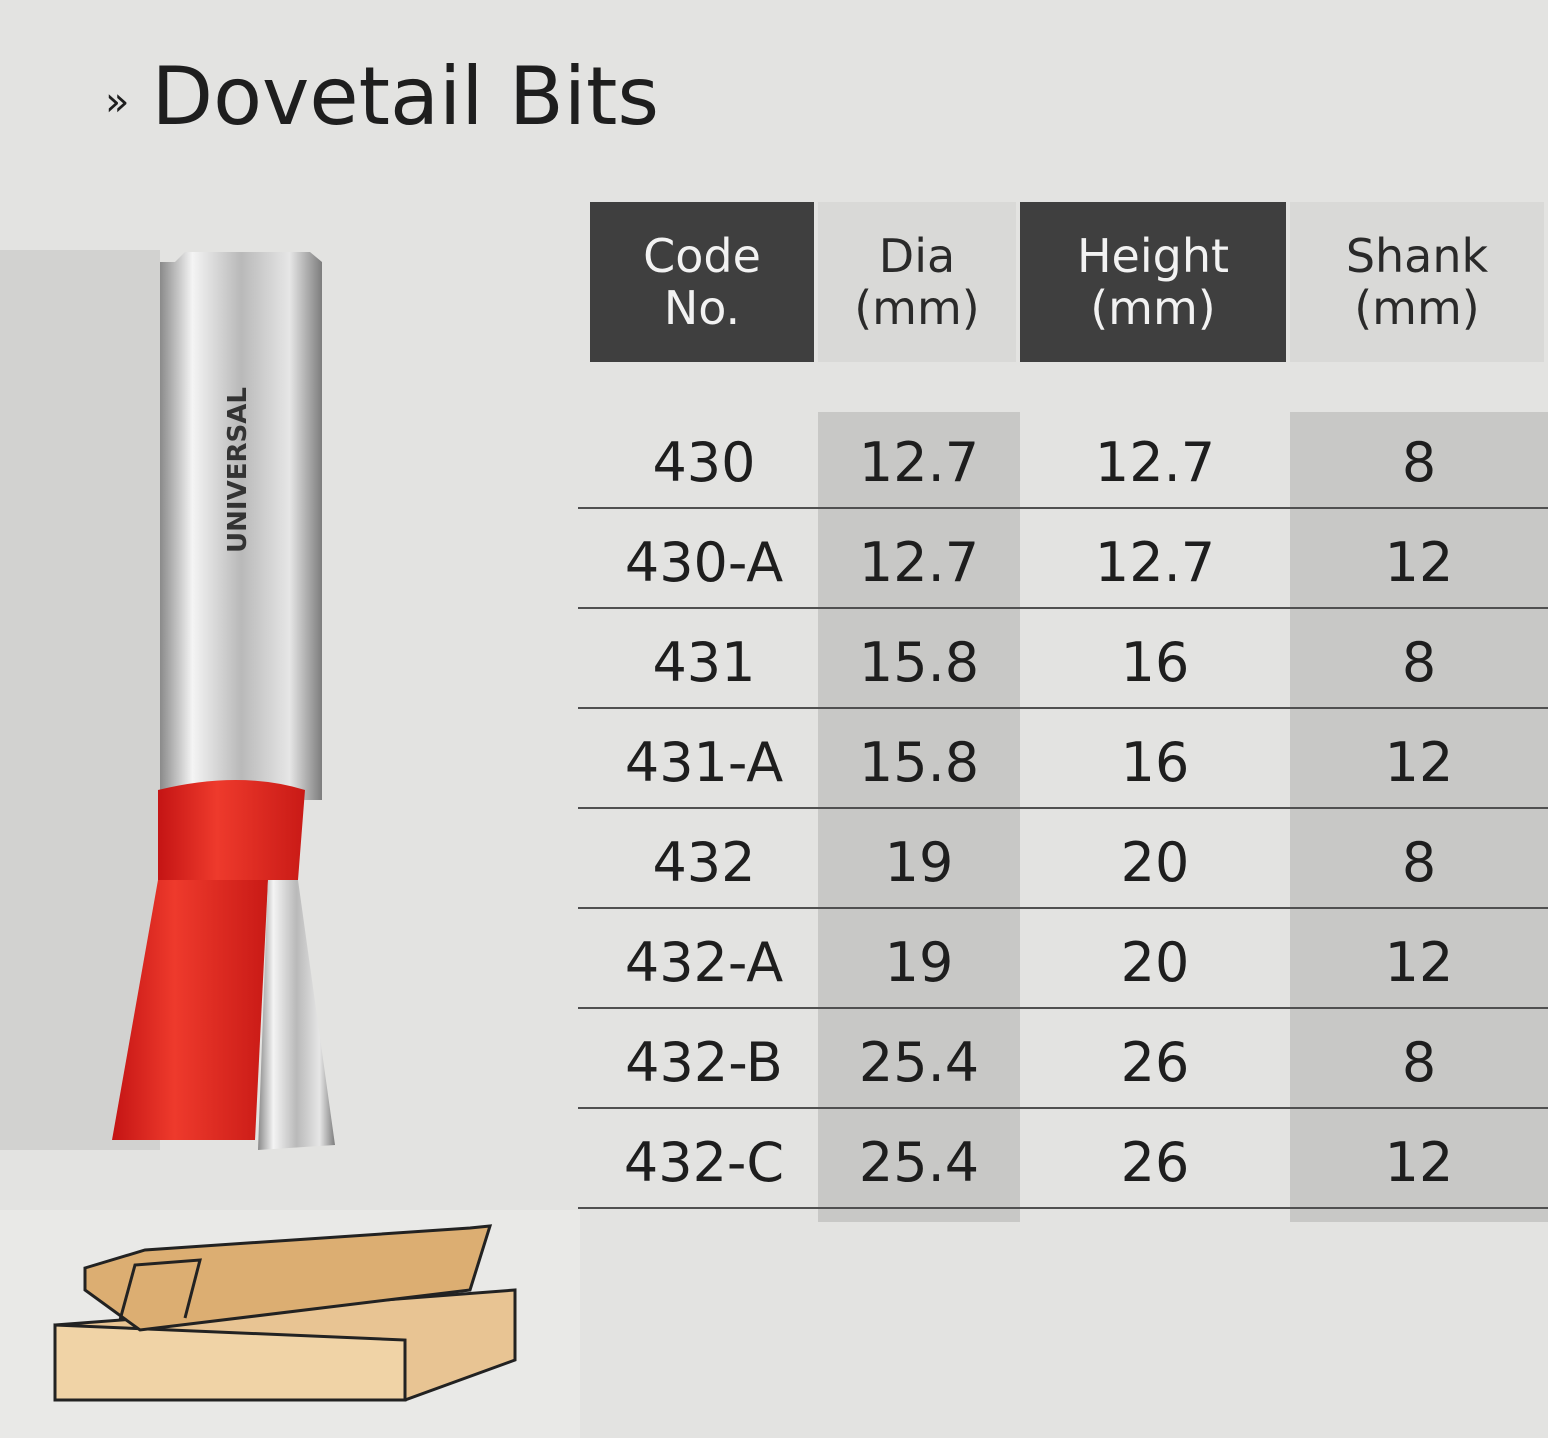  Describe the element at coordinates (704, 962) in the screenshot. I see `table-cell: 432-A` at that location.